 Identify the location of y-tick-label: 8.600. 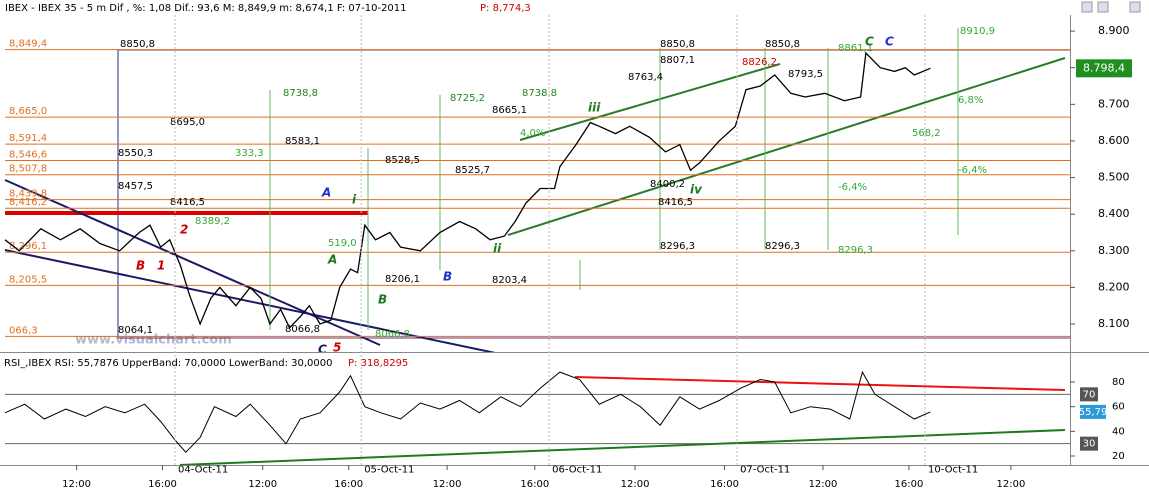
(1114, 140).